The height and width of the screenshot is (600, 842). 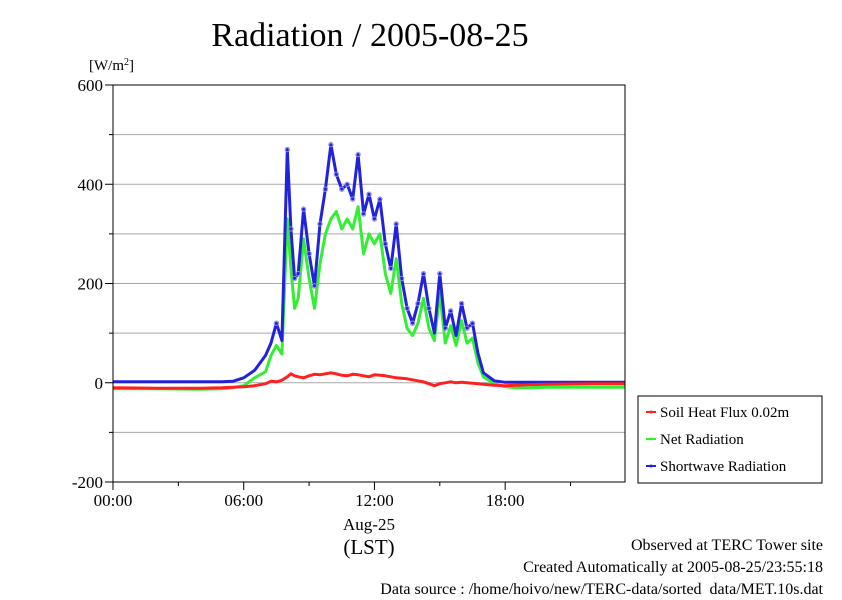 What do you see at coordinates (505, 500) in the screenshot?
I see `x-tick-label: 18:00` at bounding box center [505, 500].